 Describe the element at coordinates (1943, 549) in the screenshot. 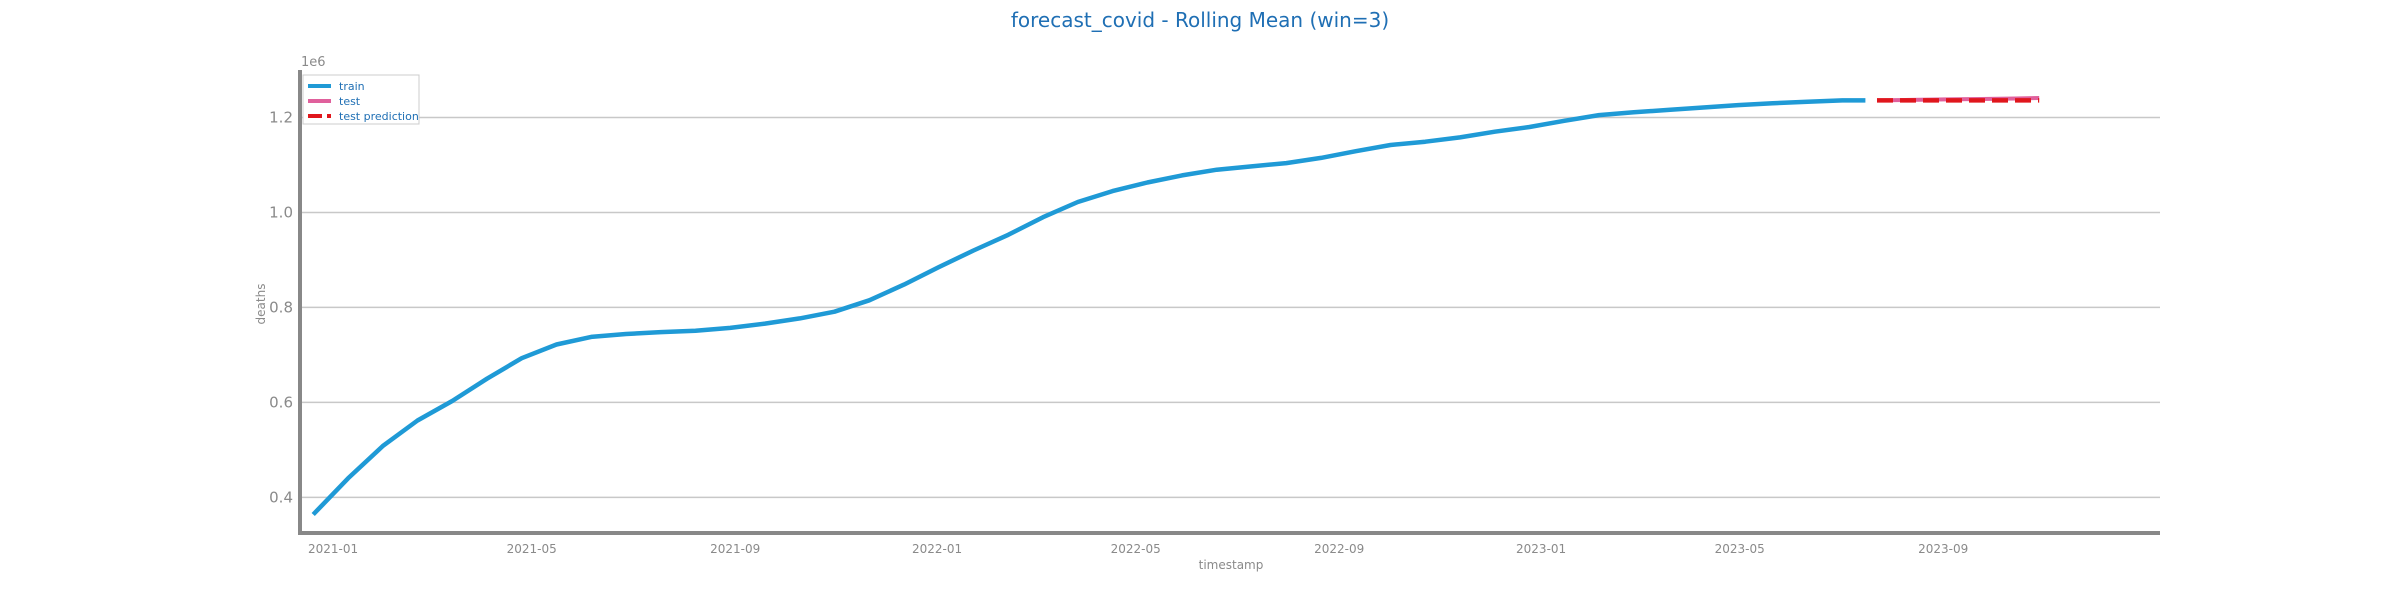

I see `x-tick-label: 2023-09` at that location.